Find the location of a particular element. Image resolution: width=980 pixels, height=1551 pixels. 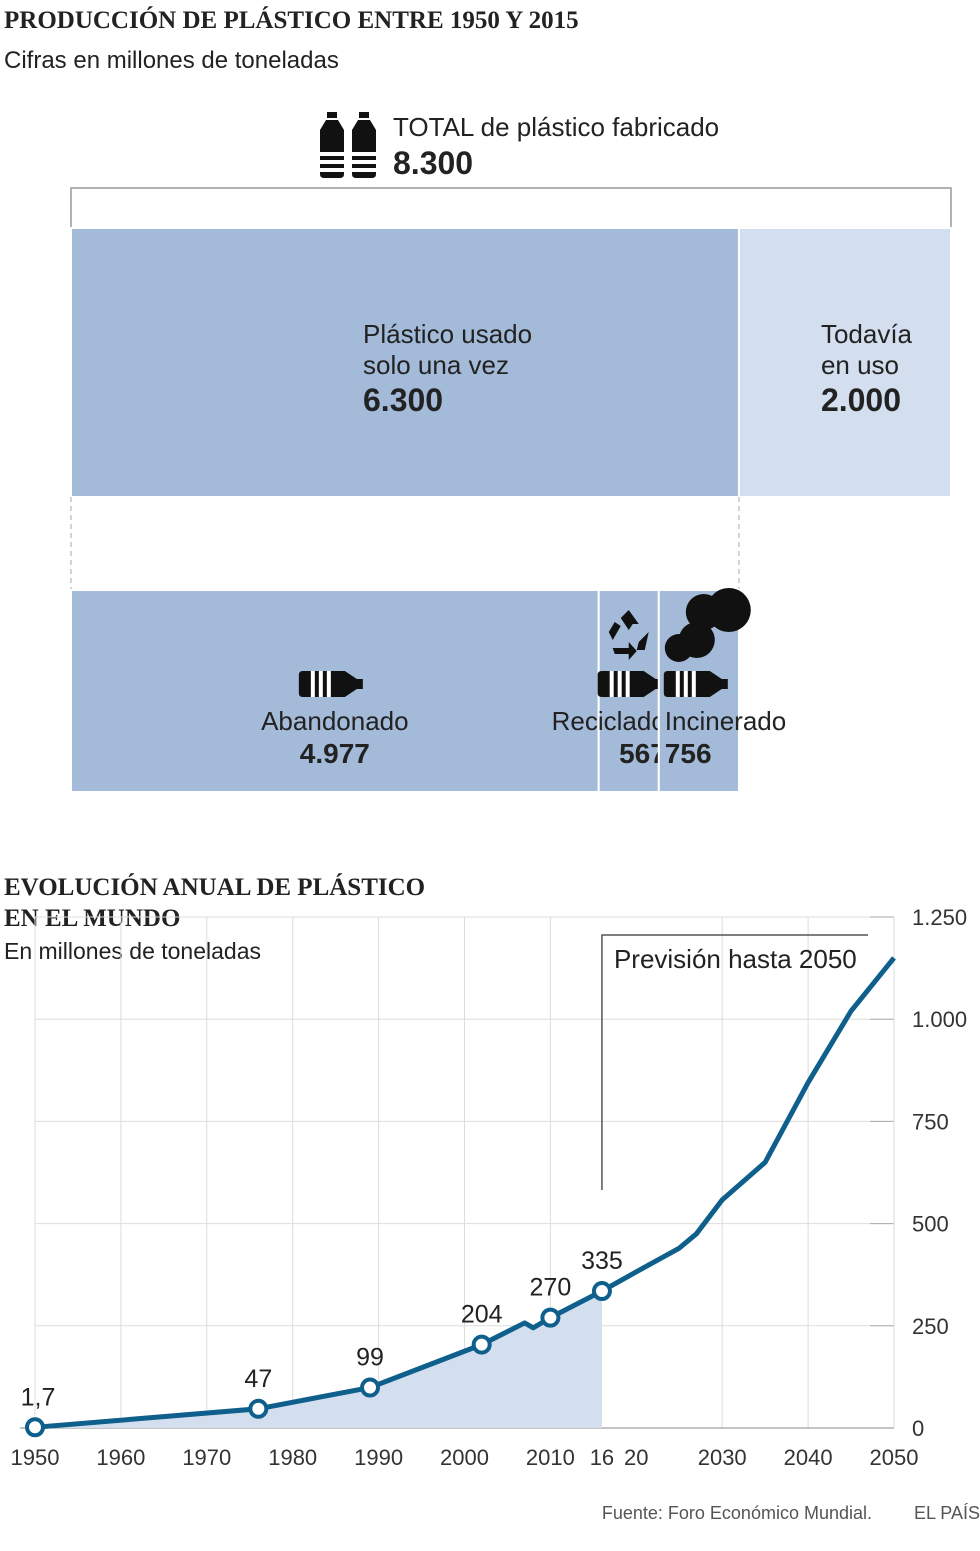

forecast-bracket is located at coordinates (734, 1062).